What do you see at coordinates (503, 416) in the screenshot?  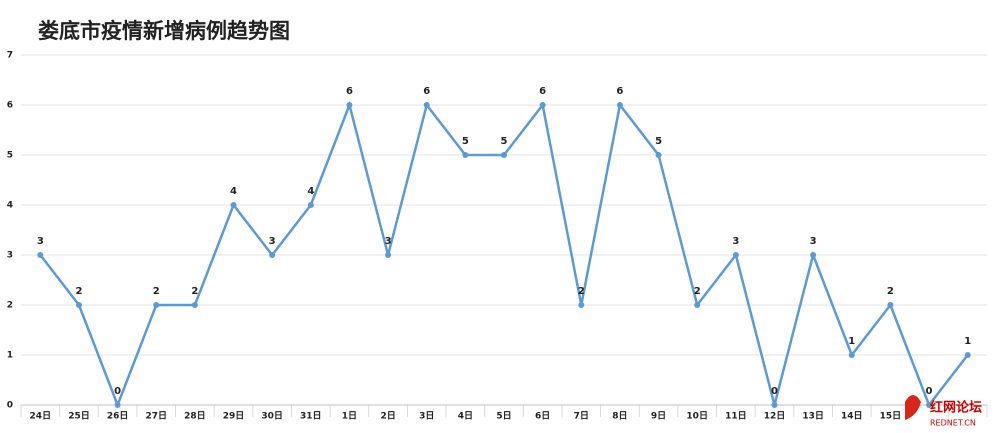 I see `x-tick-label: 5日` at bounding box center [503, 416].